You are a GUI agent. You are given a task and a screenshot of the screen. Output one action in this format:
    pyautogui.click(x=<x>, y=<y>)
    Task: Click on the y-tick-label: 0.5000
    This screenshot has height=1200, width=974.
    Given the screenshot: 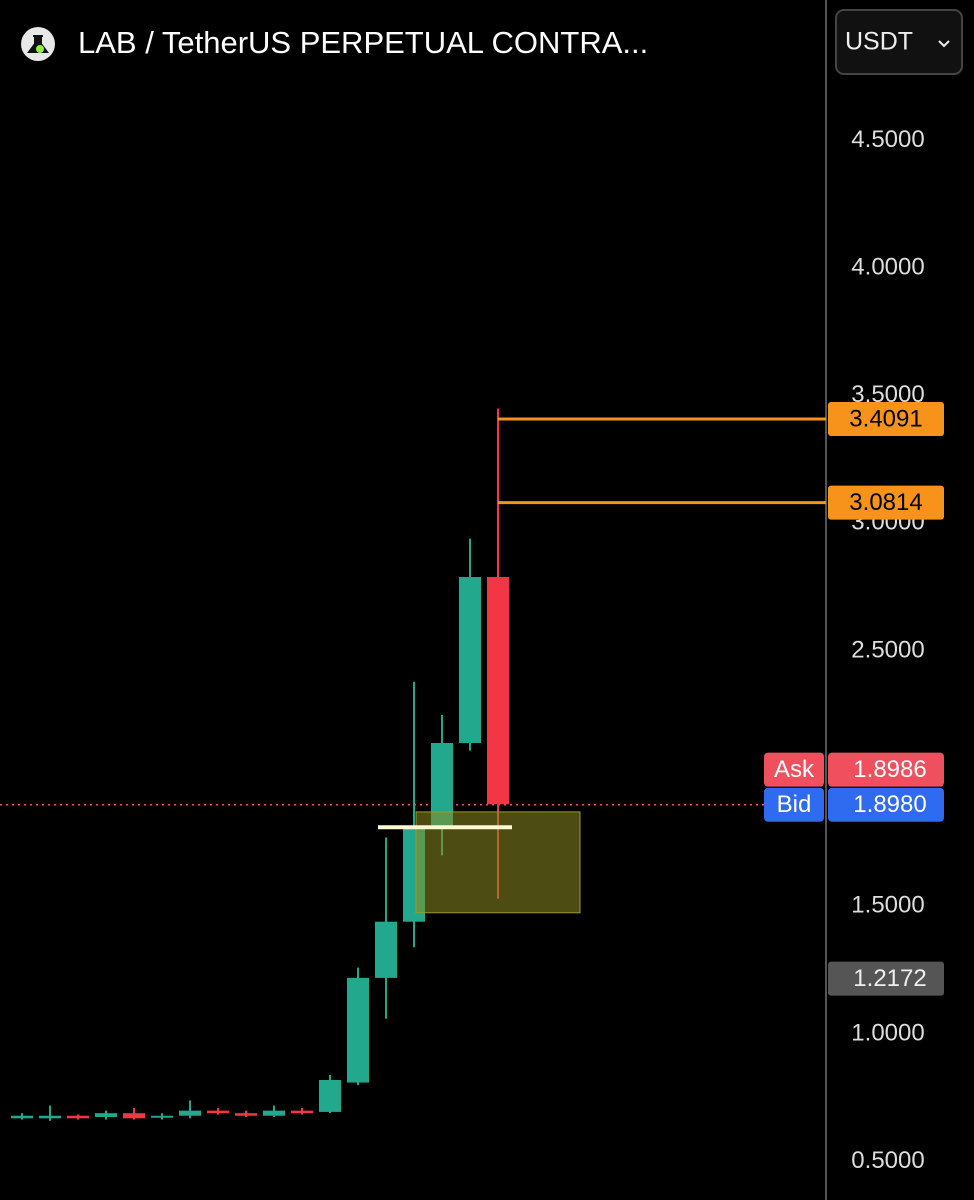 What is the action you would take?
    pyautogui.click(x=887, y=1160)
    